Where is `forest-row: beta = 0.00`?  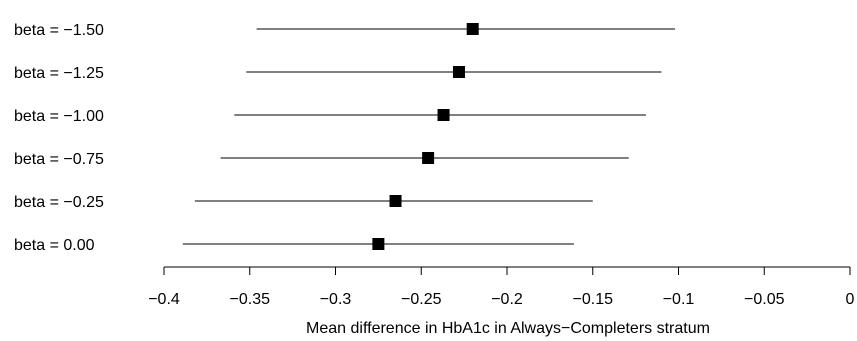 forest-row: beta = 0.00 is located at coordinates (294, 245).